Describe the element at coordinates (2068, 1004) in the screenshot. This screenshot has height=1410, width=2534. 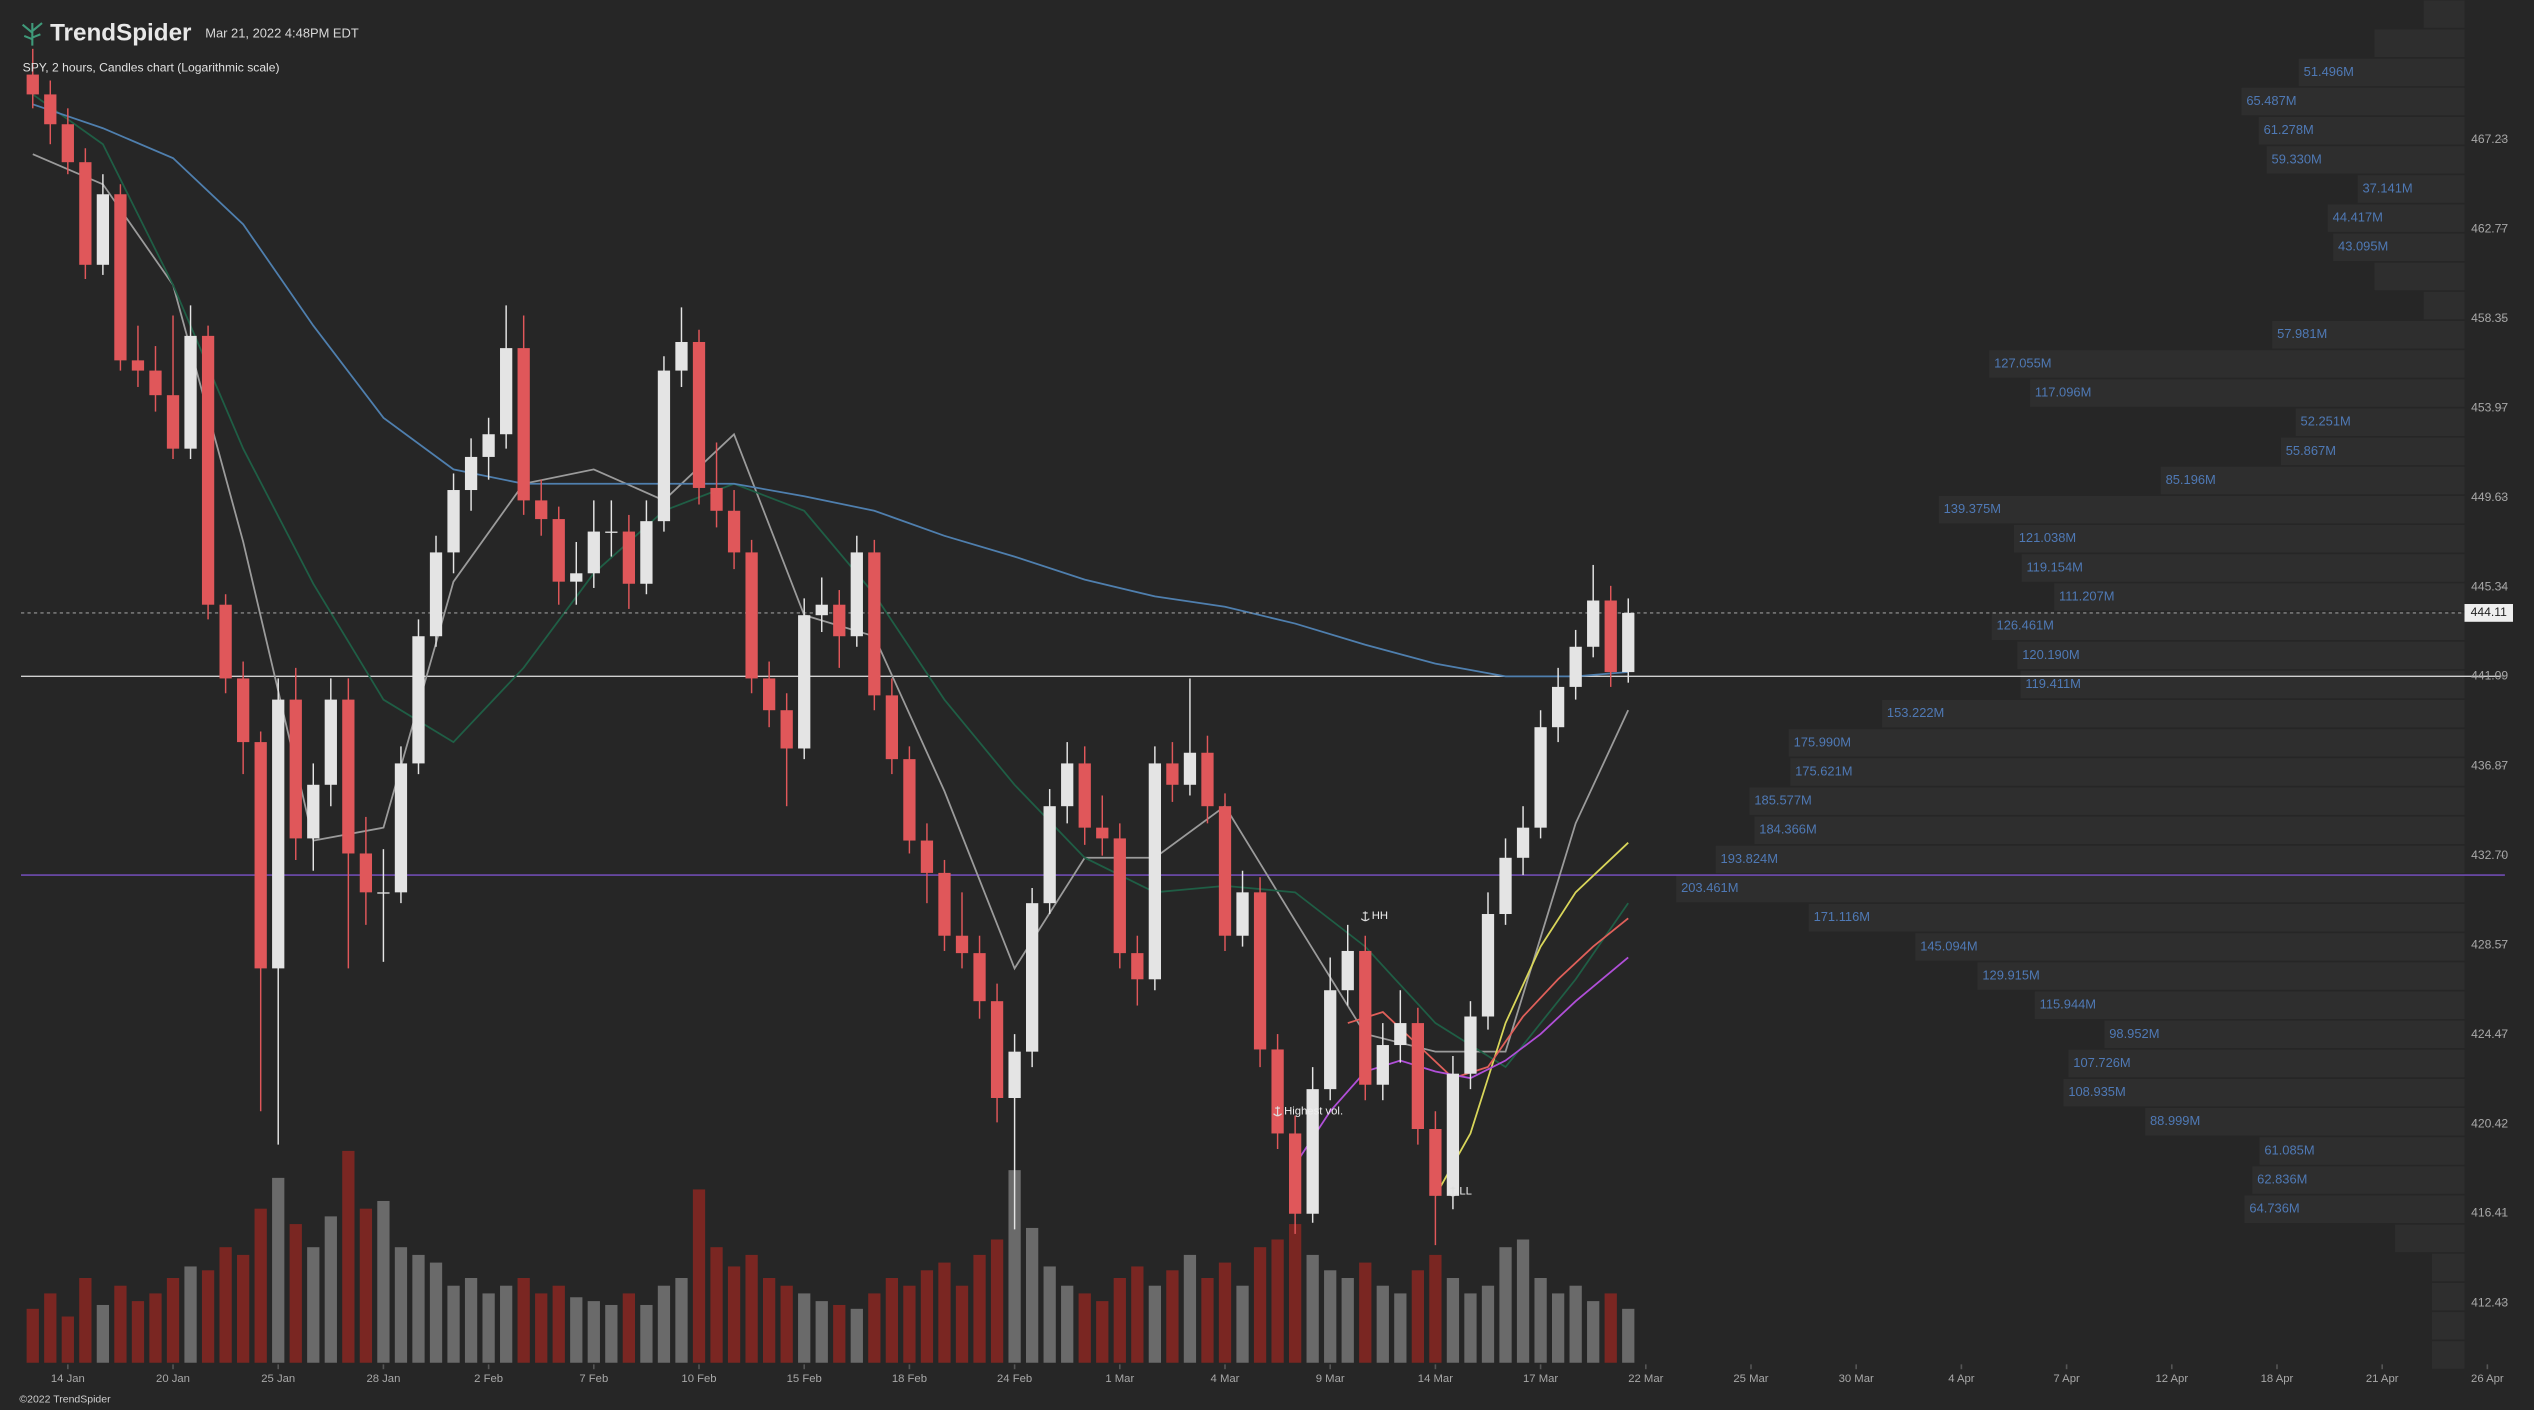
I see `profile-label: 115.944M` at that location.